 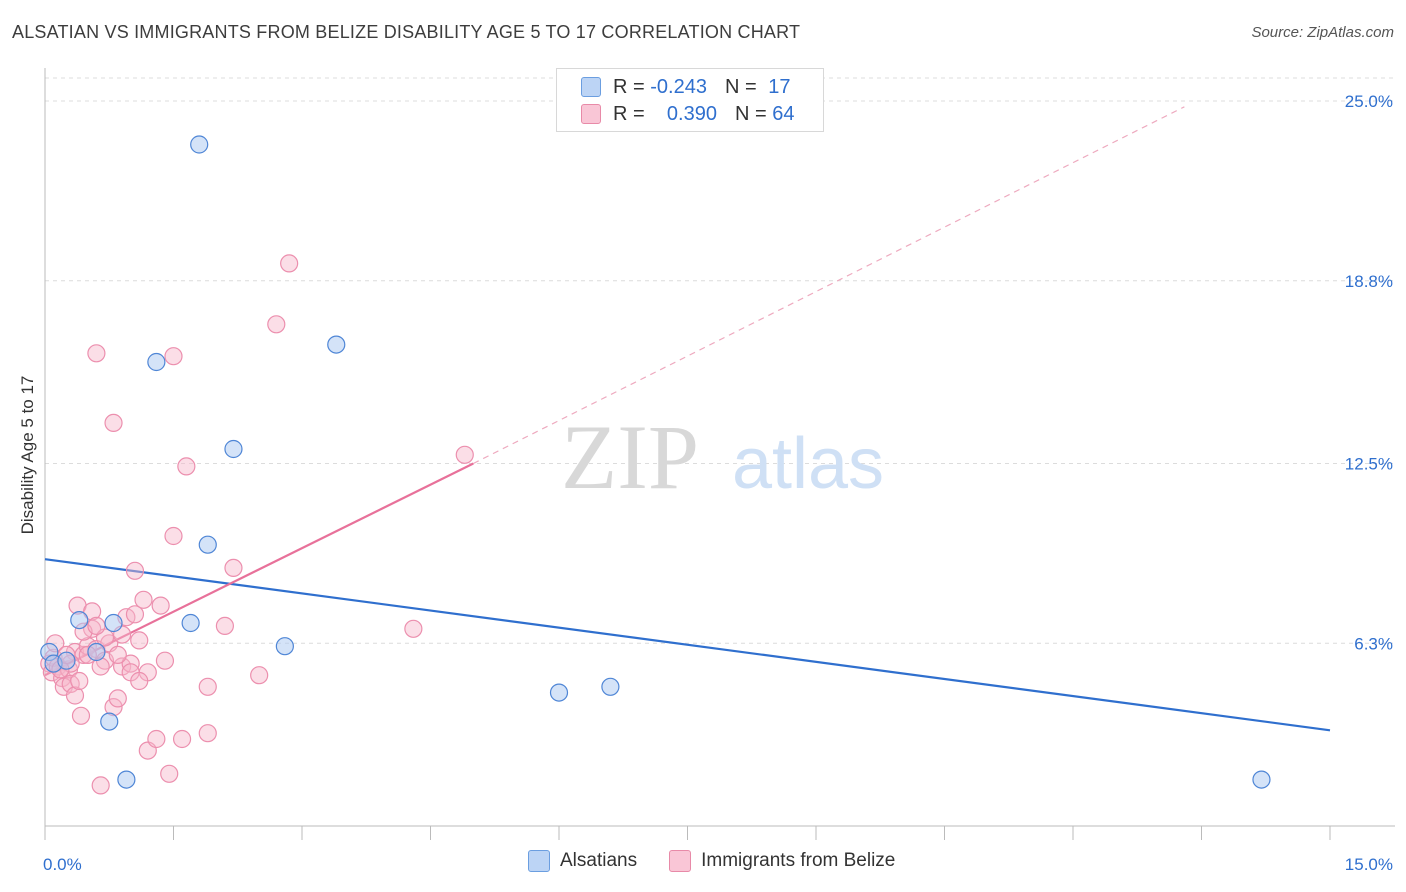 I want to click on trend-line-belize, so click(x=259, y=569).